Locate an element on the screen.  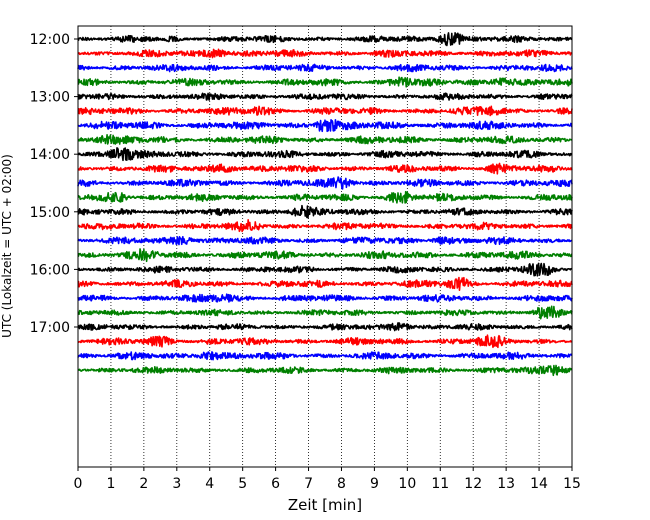
x-tick-label: 12 is located at coordinates (473, 484).